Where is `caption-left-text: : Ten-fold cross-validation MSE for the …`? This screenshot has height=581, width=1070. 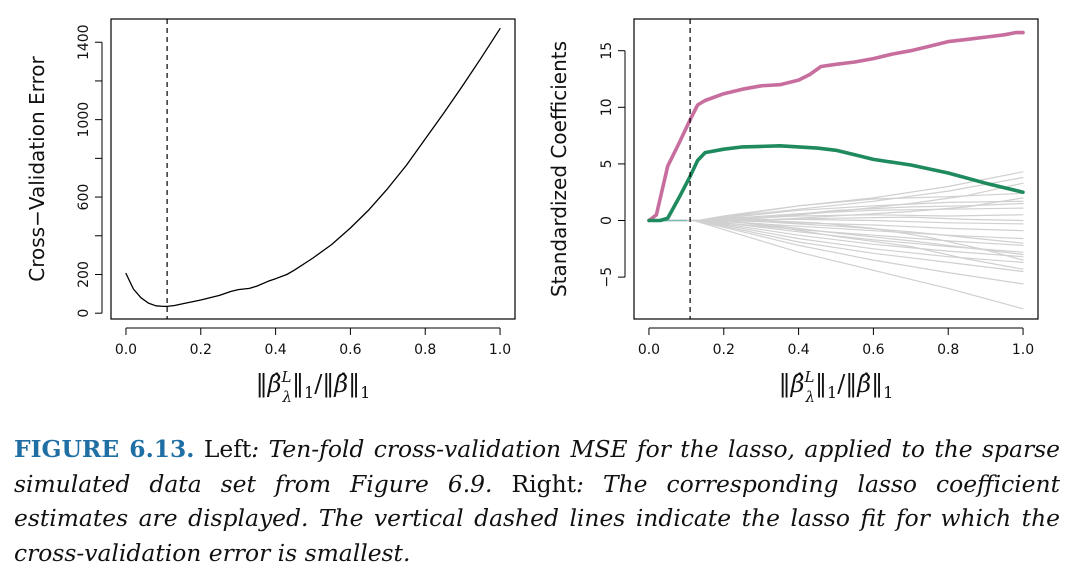 caption-left-text: : Ten-fold cross-validation MSE for the … is located at coordinates (537, 466).